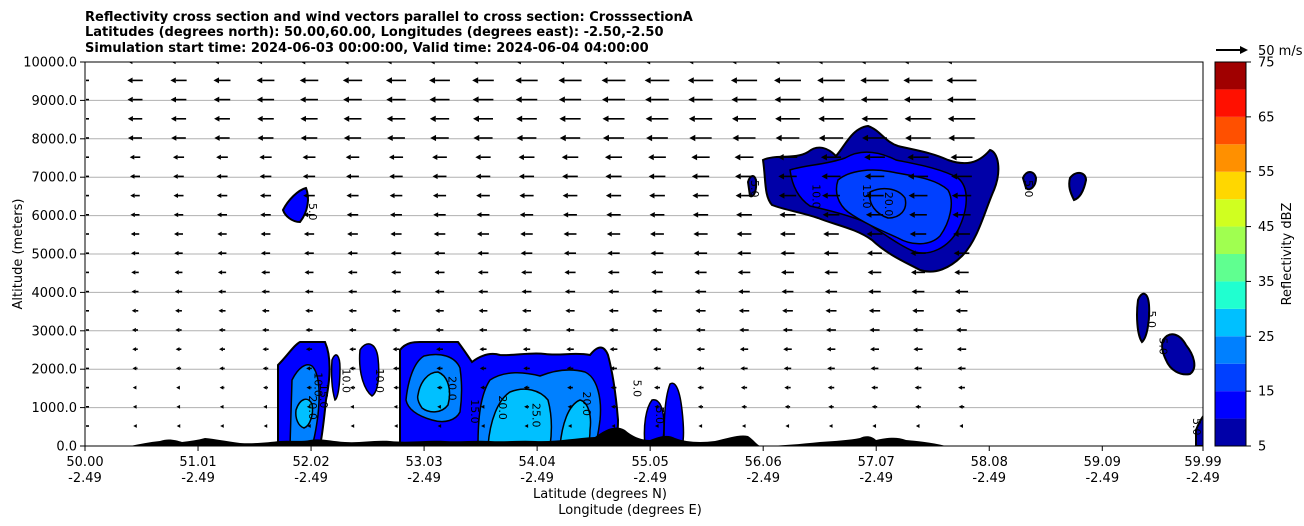 Image resolution: width=1304 pixels, height=526 pixels. What do you see at coordinates (18, 254) in the screenshot?
I see `y-axis-label: Altitude (meters)` at bounding box center [18, 254].